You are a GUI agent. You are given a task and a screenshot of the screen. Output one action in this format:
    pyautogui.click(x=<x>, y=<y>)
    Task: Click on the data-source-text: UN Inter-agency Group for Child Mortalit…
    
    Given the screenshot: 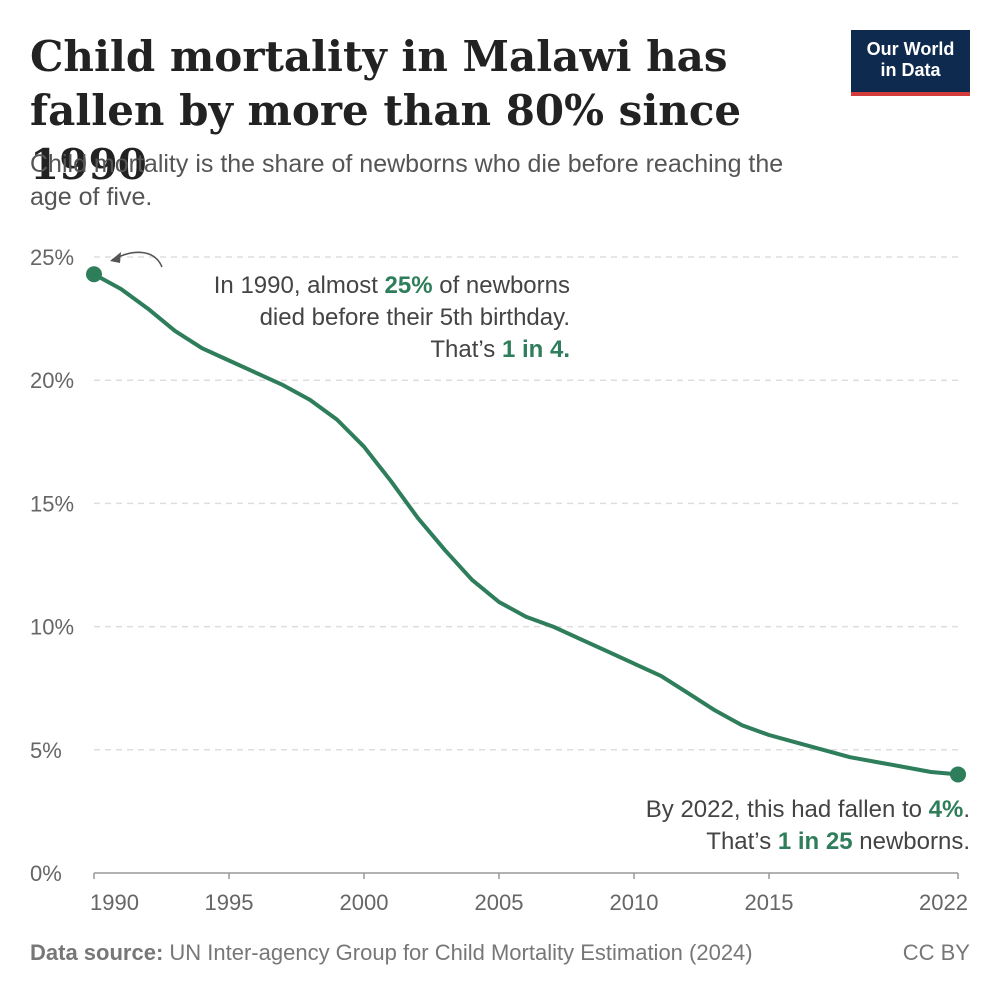 What is the action you would take?
    pyautogui.click(x=458, y=952)
    